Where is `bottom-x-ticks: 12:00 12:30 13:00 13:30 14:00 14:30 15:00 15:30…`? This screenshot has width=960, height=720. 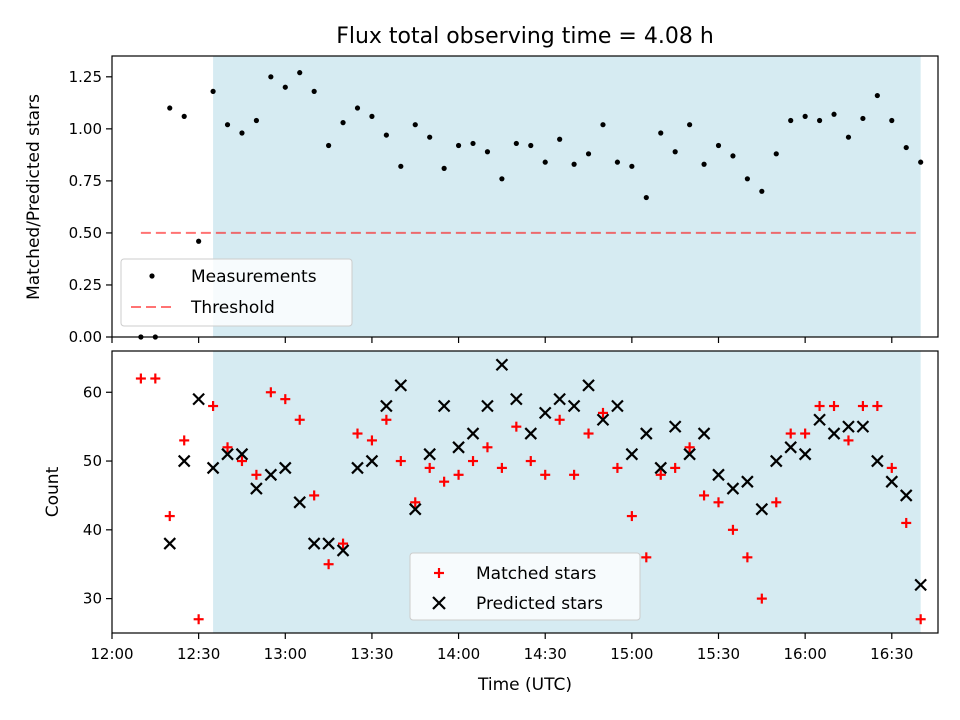 bottom-x-ticks: 12:00 12:30 13:00 13:30 14:00 14:30 15:00 15:30… is located at coordinates (501, 648).